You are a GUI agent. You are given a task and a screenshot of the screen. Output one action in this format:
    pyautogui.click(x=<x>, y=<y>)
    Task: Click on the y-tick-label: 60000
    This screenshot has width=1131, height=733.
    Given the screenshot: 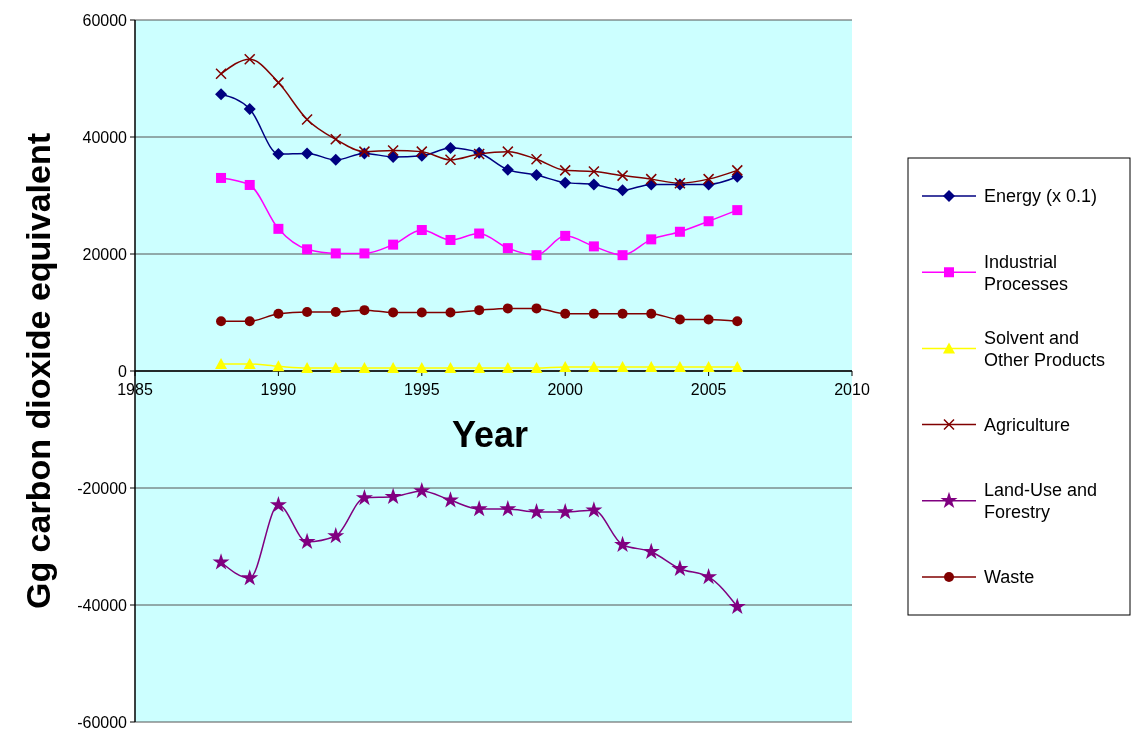 What is the action you would take?
    pyautogui.click(x=105, y=20)
    